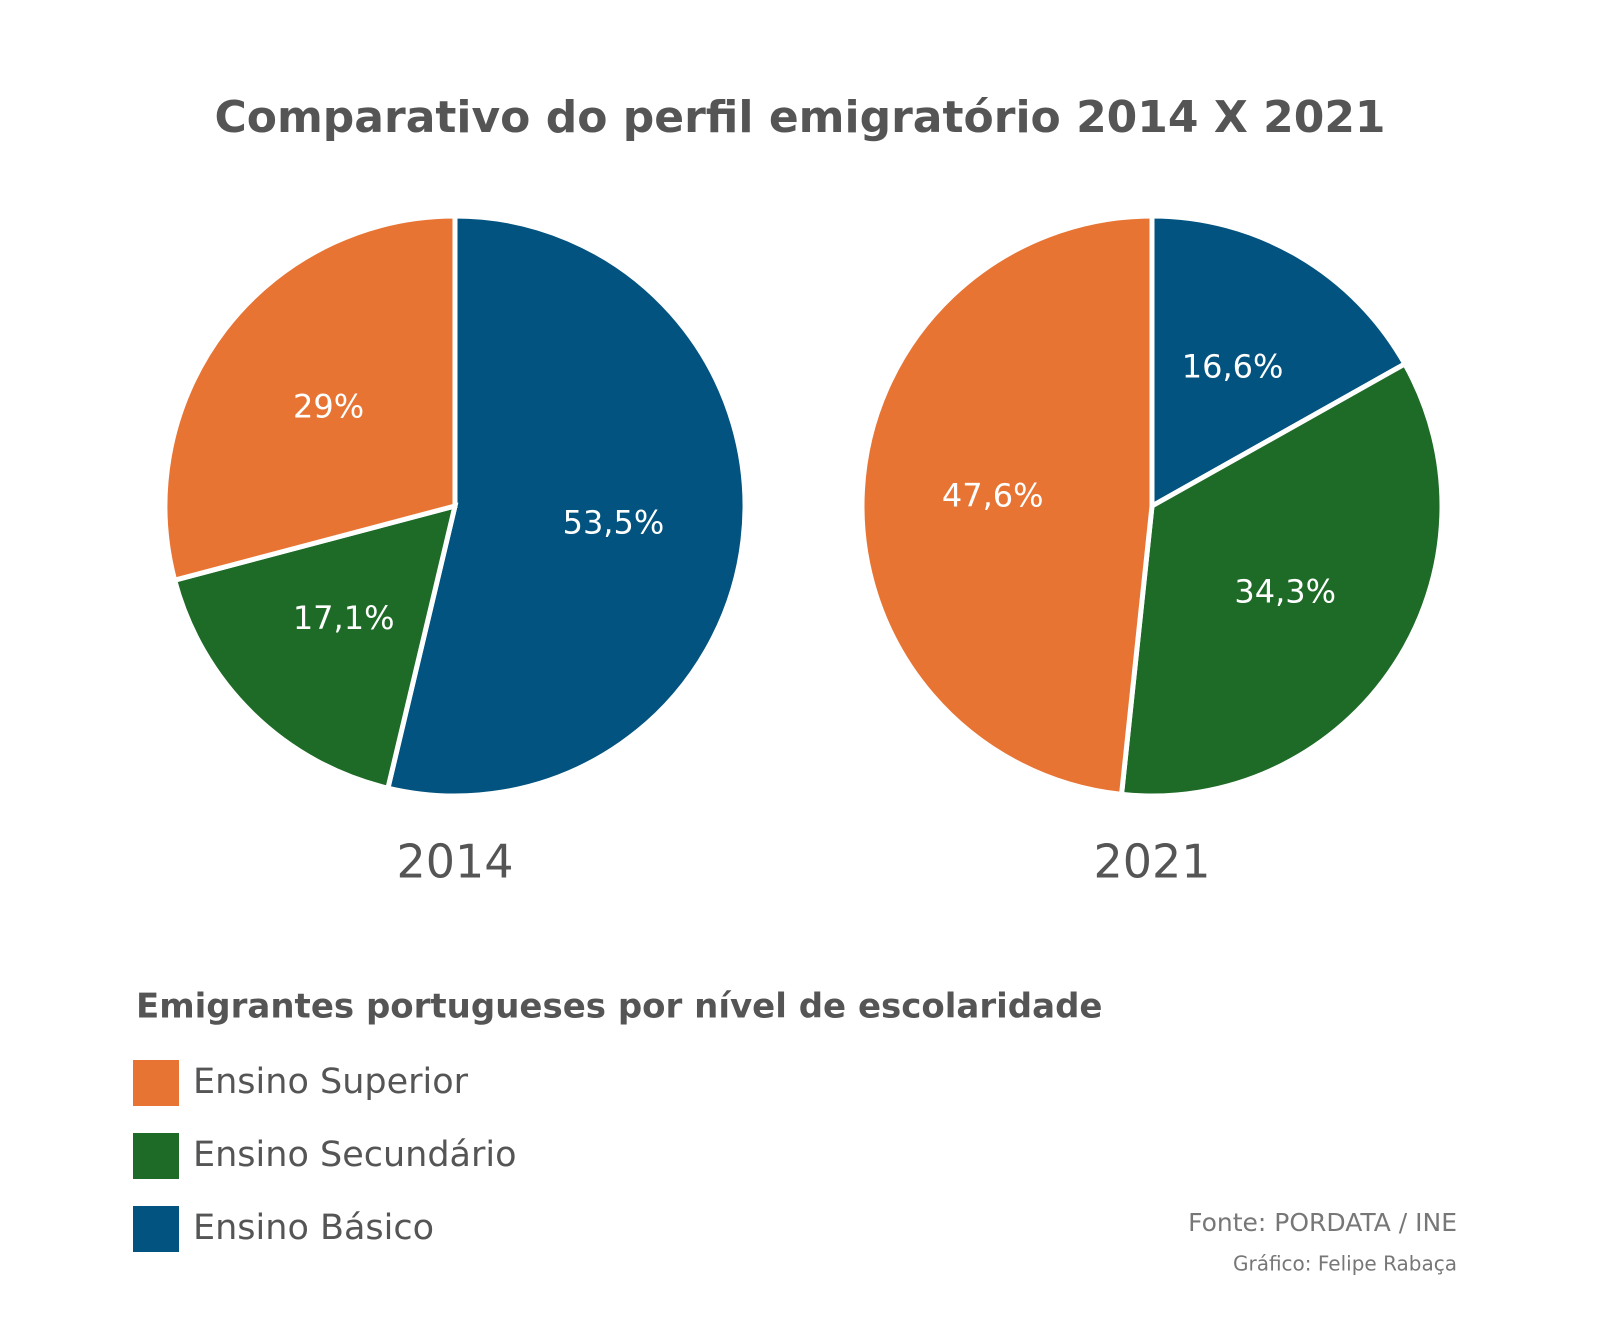 Image resolution: width=1600 pixels, height=1339 pixels. I want to click on value-label: 34,3%, so click(1285, 592).